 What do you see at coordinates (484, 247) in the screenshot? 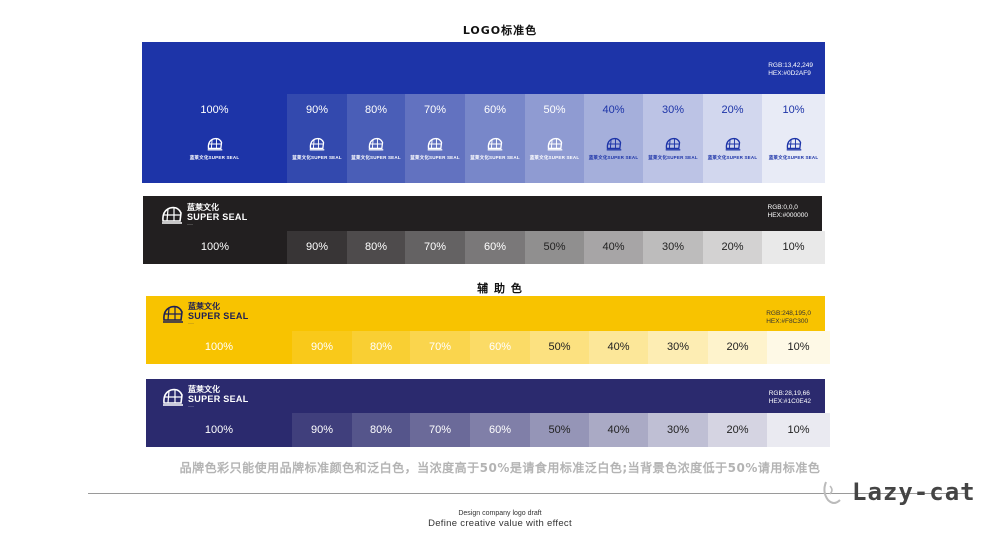
I see `black-tint-strip: 100% 90% 80% 70% 60% 50% 40% 30% 20% 10%` at bounding box center [484, 247].